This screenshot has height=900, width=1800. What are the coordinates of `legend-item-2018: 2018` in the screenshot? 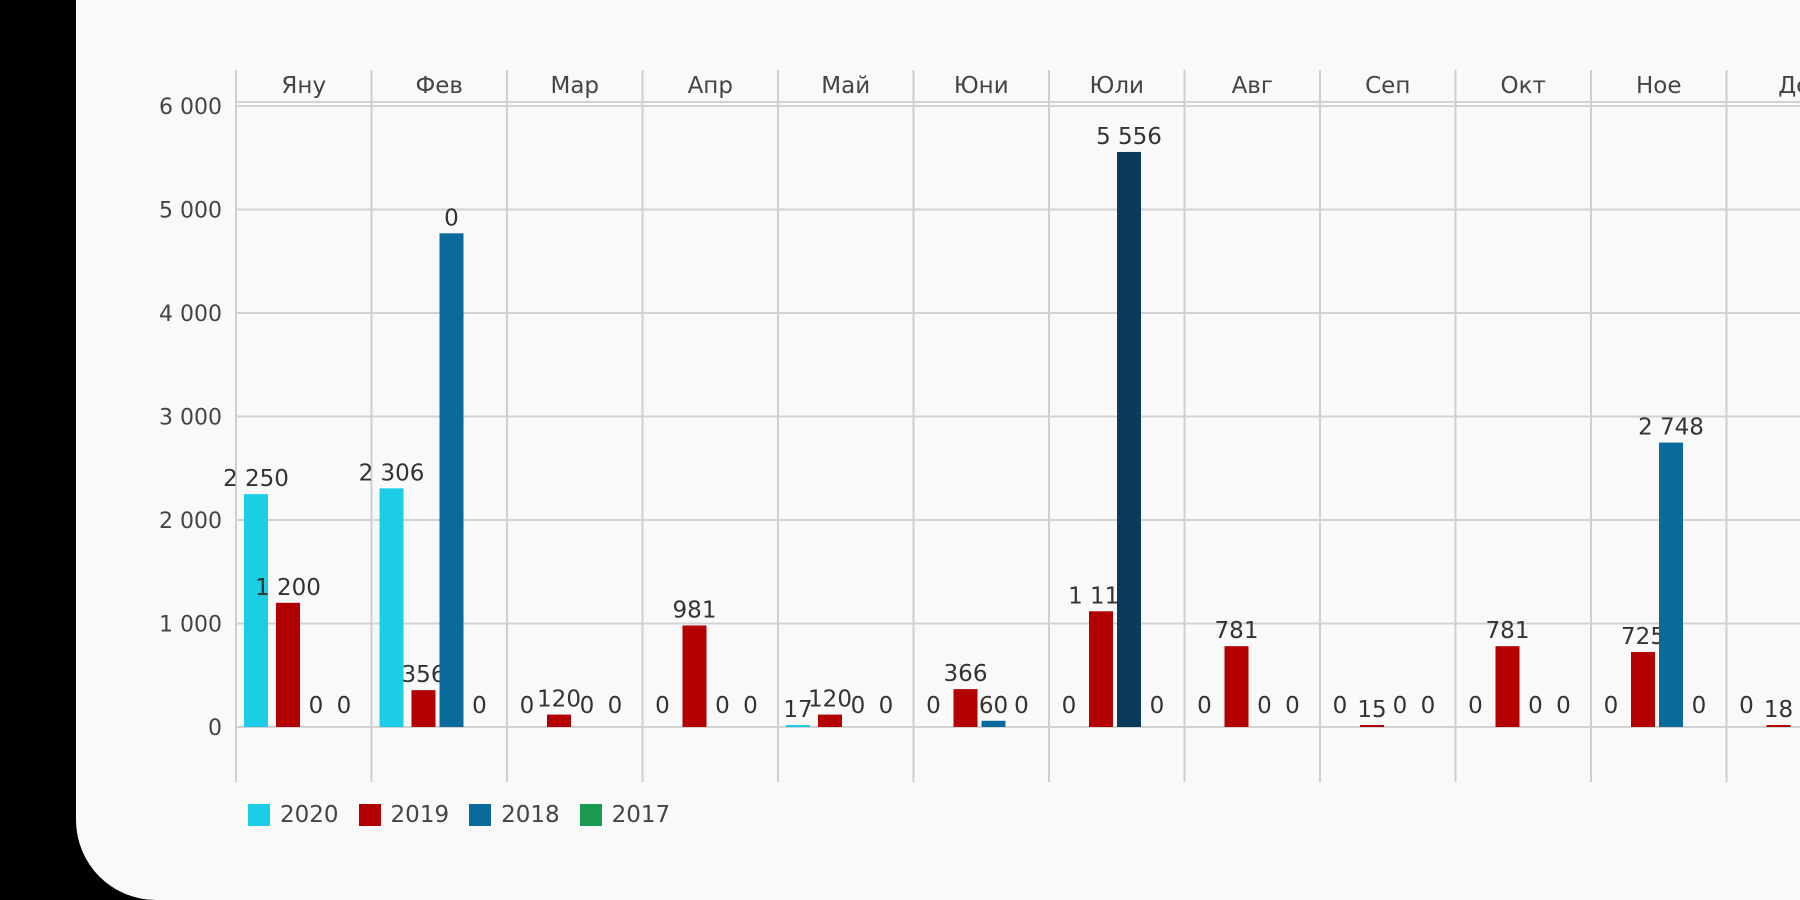 It's located at (514, 815).